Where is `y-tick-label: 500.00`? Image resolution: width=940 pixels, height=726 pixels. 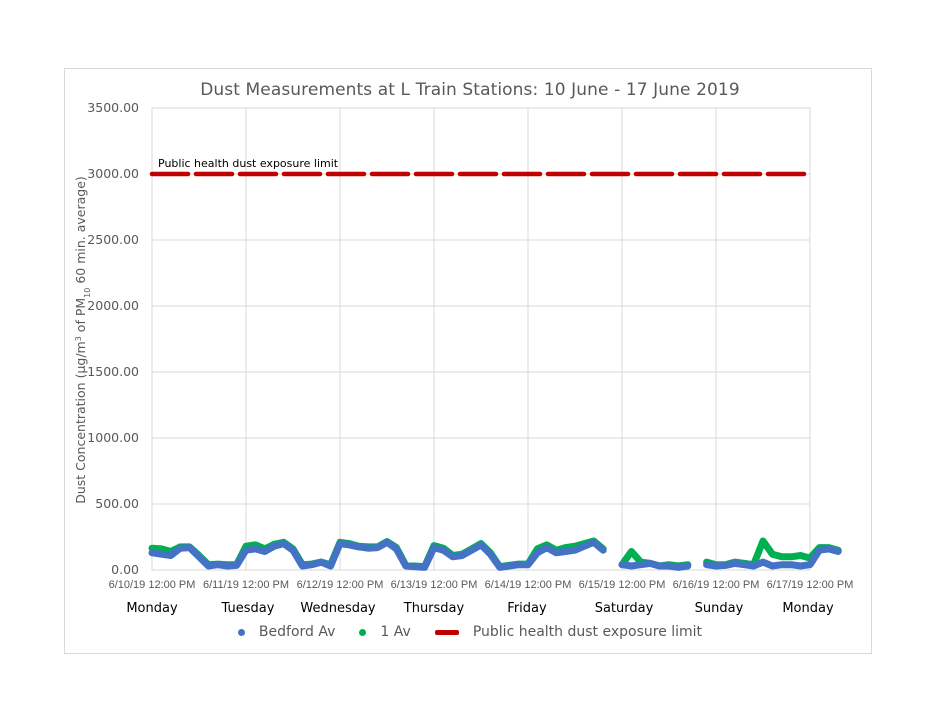
y-tick-label: 500.00 is located at coordinates (117, 503).